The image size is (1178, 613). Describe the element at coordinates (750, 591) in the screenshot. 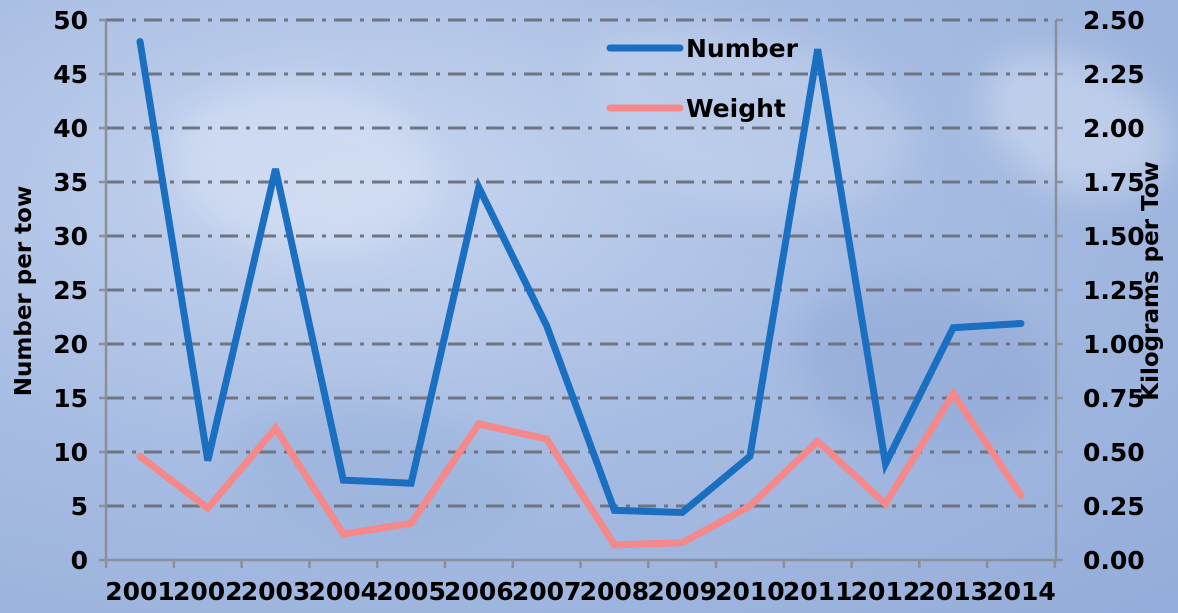

I see `x-tick-label-2010: 2010` at that location.